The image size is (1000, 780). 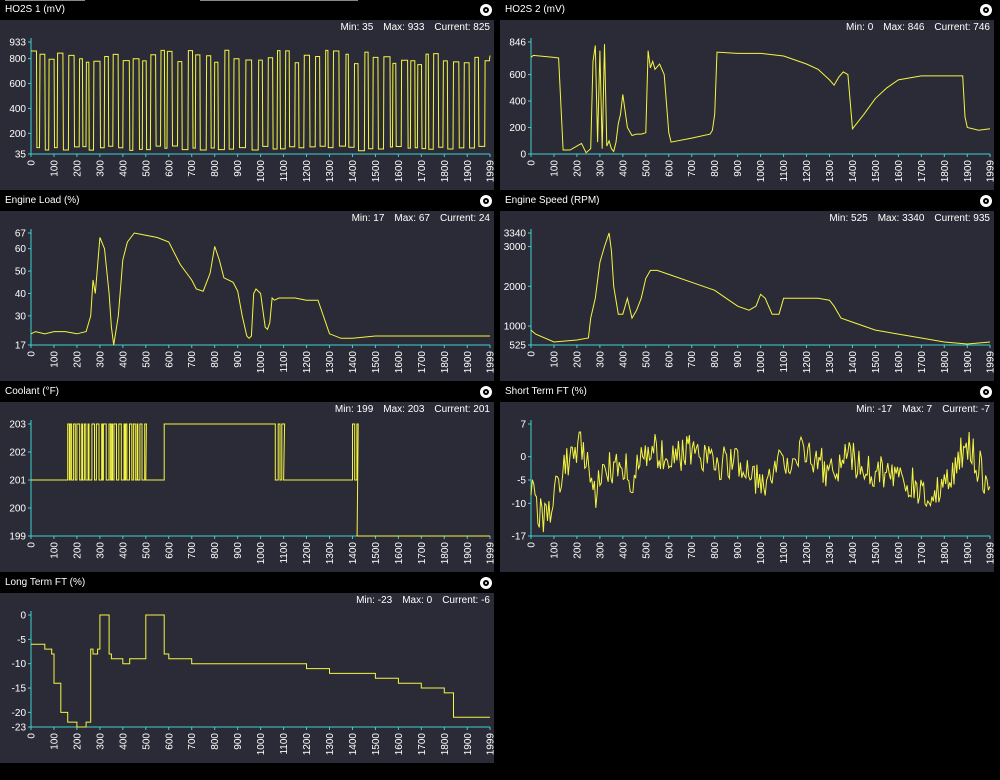 I want to click on y-tick-label: 600, so click(x=17, y=84).